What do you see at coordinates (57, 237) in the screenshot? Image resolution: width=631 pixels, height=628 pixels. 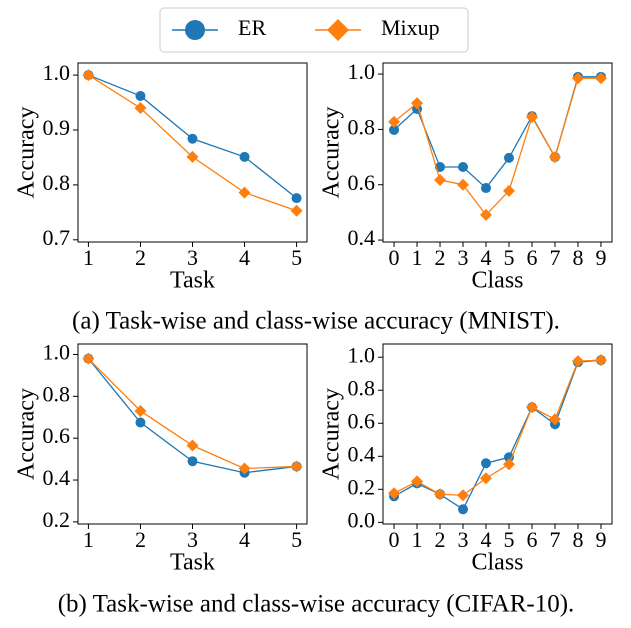 I see `y-tick-label: 0.7` at bounding box center [57, 237].